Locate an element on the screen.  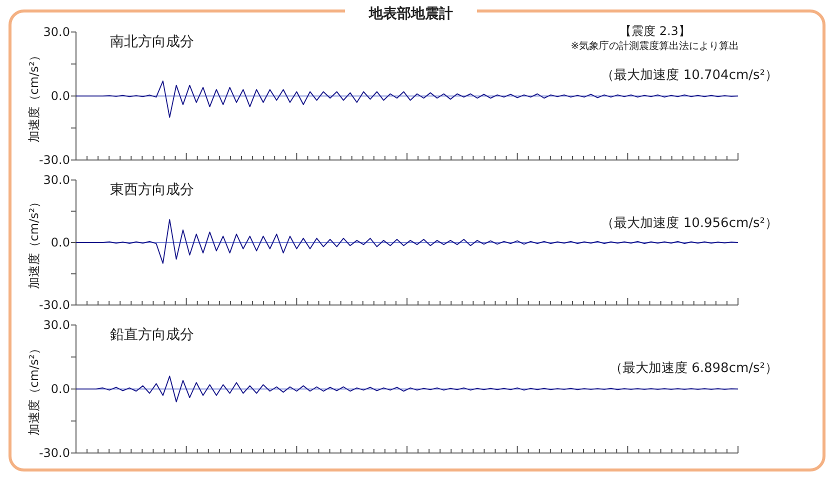
chart-title: 南北方向成分 is located at coordinates (152, 42).